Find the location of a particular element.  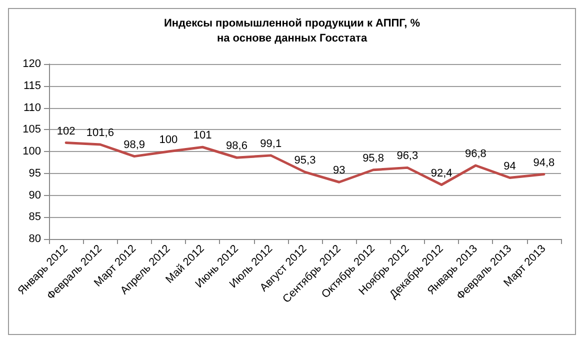

data-label: 96,8 is located at coordinates (475, 154).